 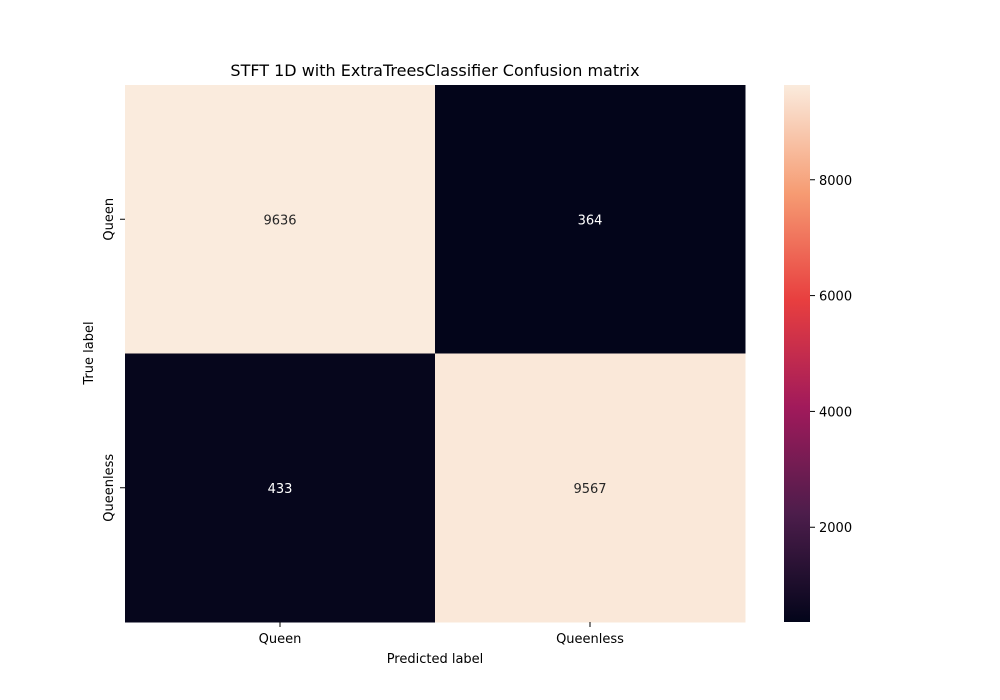 I want to click on x-tick-label: Queen, so click(x=280, y=639).